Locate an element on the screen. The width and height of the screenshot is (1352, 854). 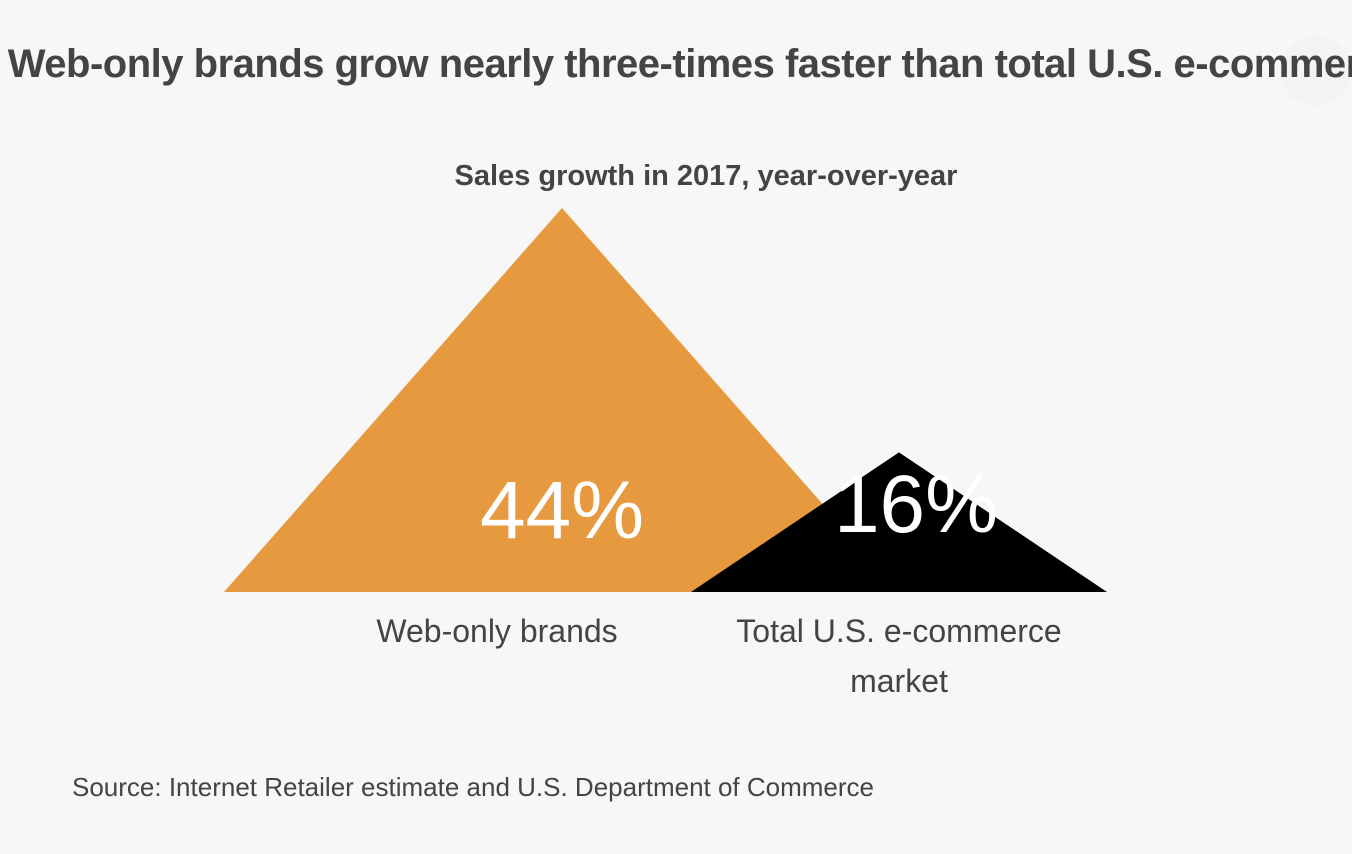
category-label-web-only-brands: Web-only brands is located at coordinates (497, 631).